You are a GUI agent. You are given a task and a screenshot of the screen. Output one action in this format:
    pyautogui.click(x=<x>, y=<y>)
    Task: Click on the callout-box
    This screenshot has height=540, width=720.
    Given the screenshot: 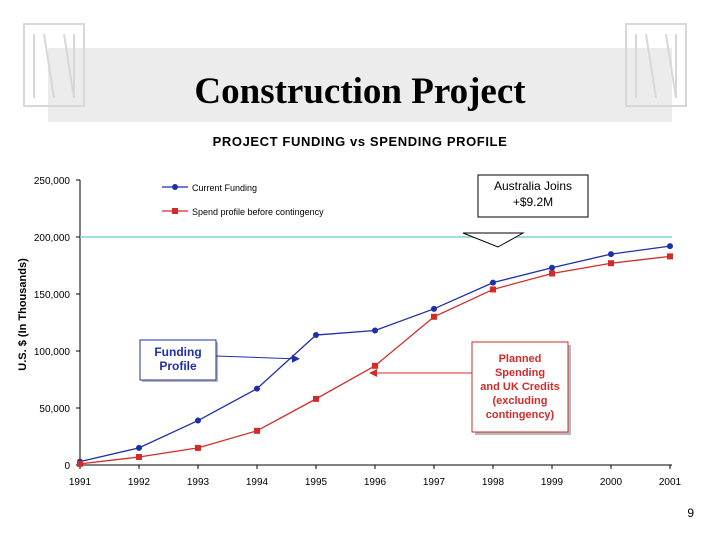 What is the action you would take?
    pyautogui.click(x=533, y=196)
    